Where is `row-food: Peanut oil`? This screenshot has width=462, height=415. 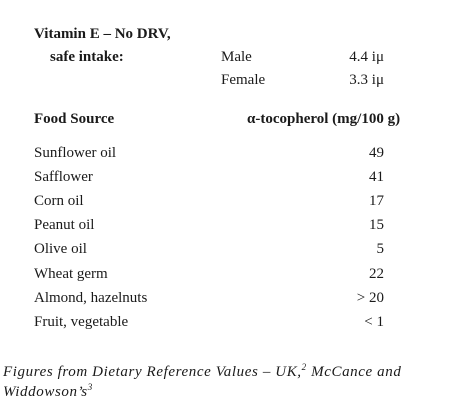 row-food: Peanut oil is located at coordinates (64, 225).